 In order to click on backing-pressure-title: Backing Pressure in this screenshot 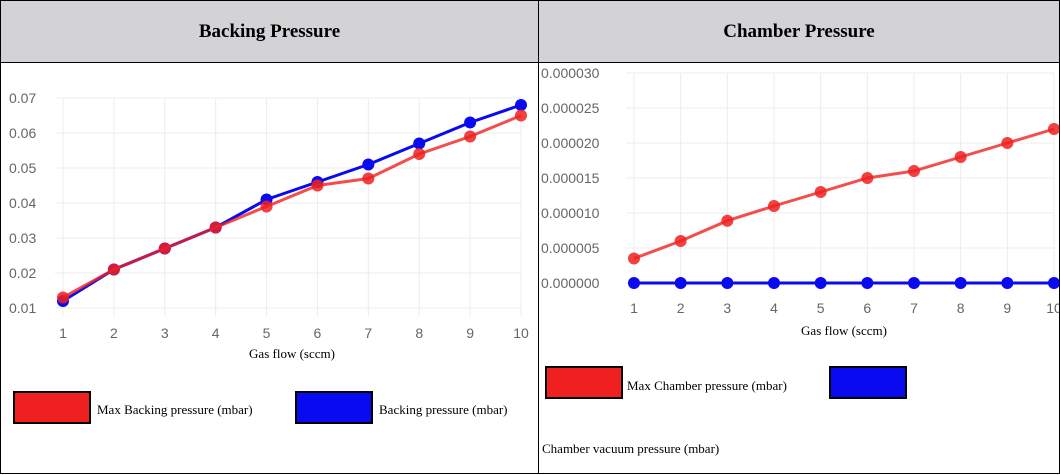, I will do `click(269, 32)`.